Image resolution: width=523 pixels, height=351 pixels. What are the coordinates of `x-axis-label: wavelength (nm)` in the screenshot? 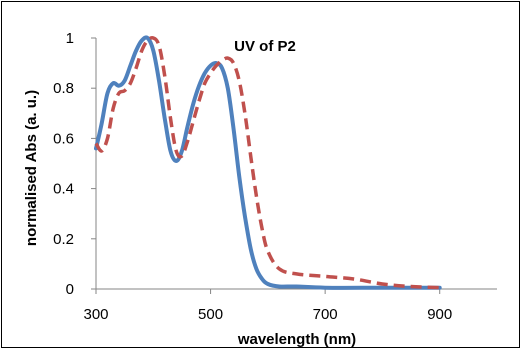 It's located at (296, 339).